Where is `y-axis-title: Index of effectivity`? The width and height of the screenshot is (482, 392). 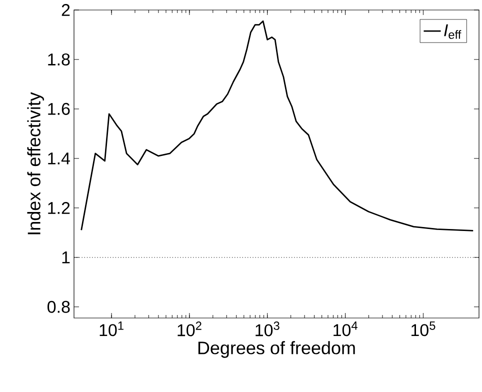 y-axis-title: Index of effectivity is located at coordinates (35, 163).